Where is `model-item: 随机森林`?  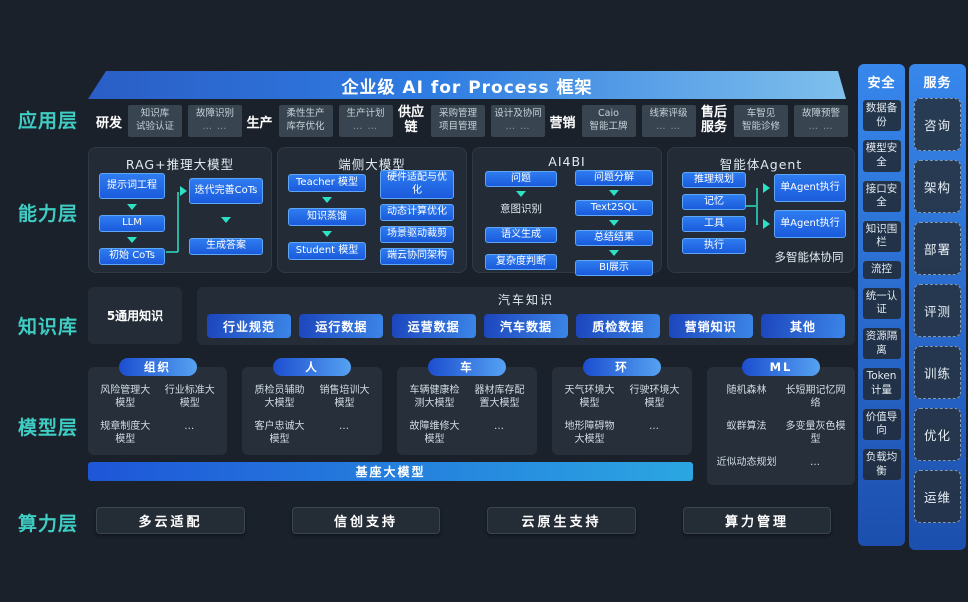 model-item: 随机森林 is located at coordinates (746, 390).